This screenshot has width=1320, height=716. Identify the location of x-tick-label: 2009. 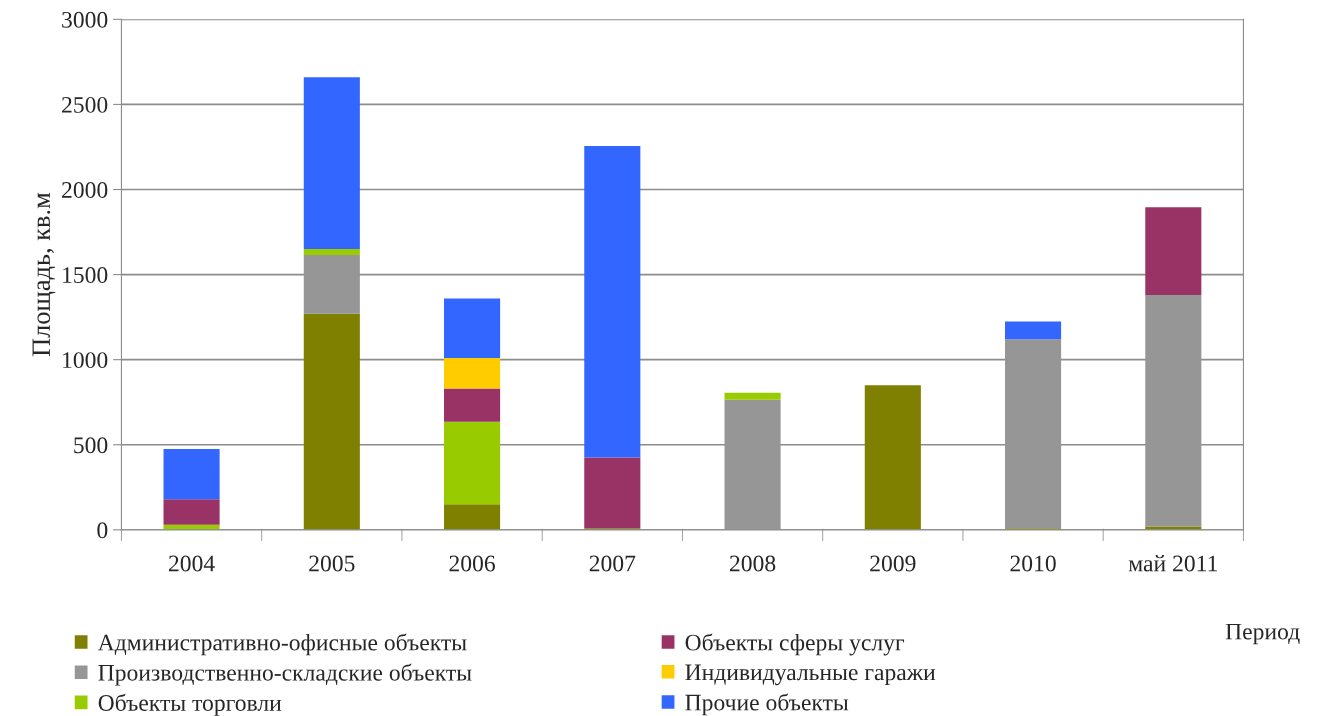
(893, 563).